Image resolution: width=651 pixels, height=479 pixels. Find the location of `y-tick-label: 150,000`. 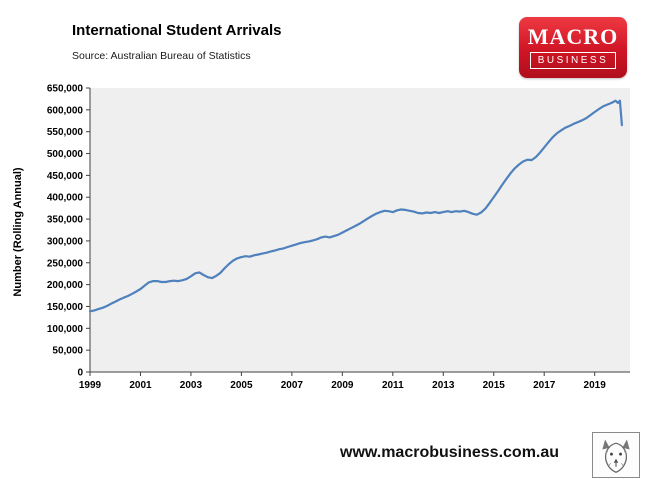

y-tick-label: 150,000 is located at coordinates (65, 307).